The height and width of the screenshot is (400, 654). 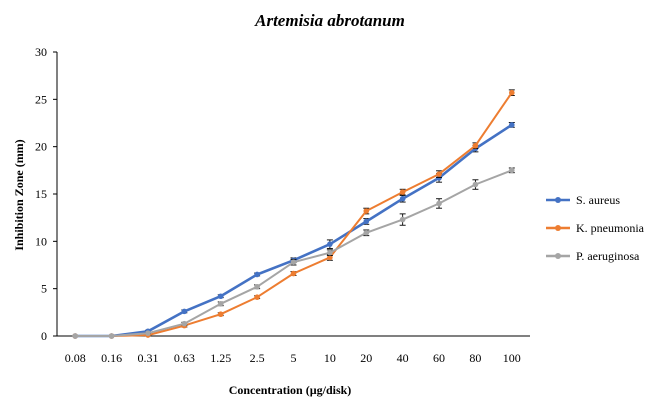 What do you see at coordinates (44, 289) in the screenshot?
I see `y-tick-label: 5` at bounding box center [44, 289].